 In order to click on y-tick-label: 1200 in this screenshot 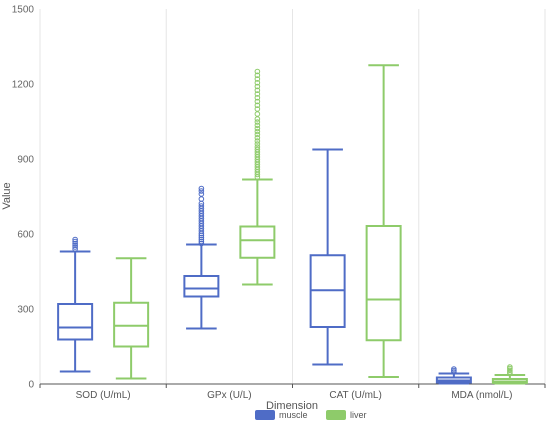, I will do `click(23, 85)`.